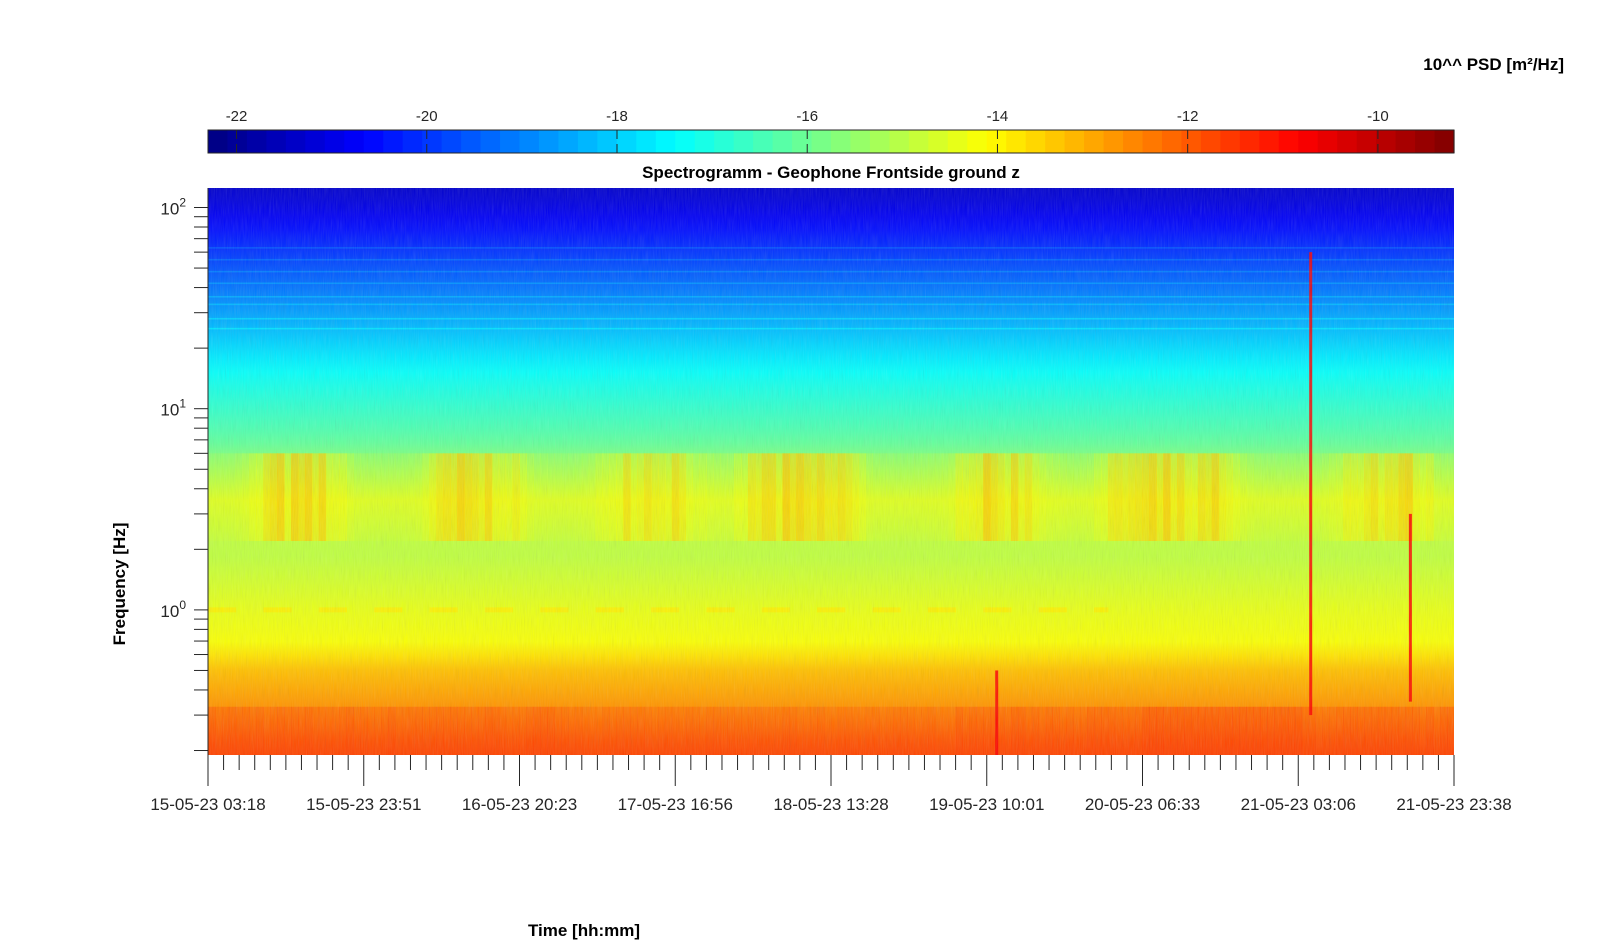 The width and height of the screenshot is (1600, 942). I want to click on y-axis-label: Frequency [Hz], so click(119, 584).